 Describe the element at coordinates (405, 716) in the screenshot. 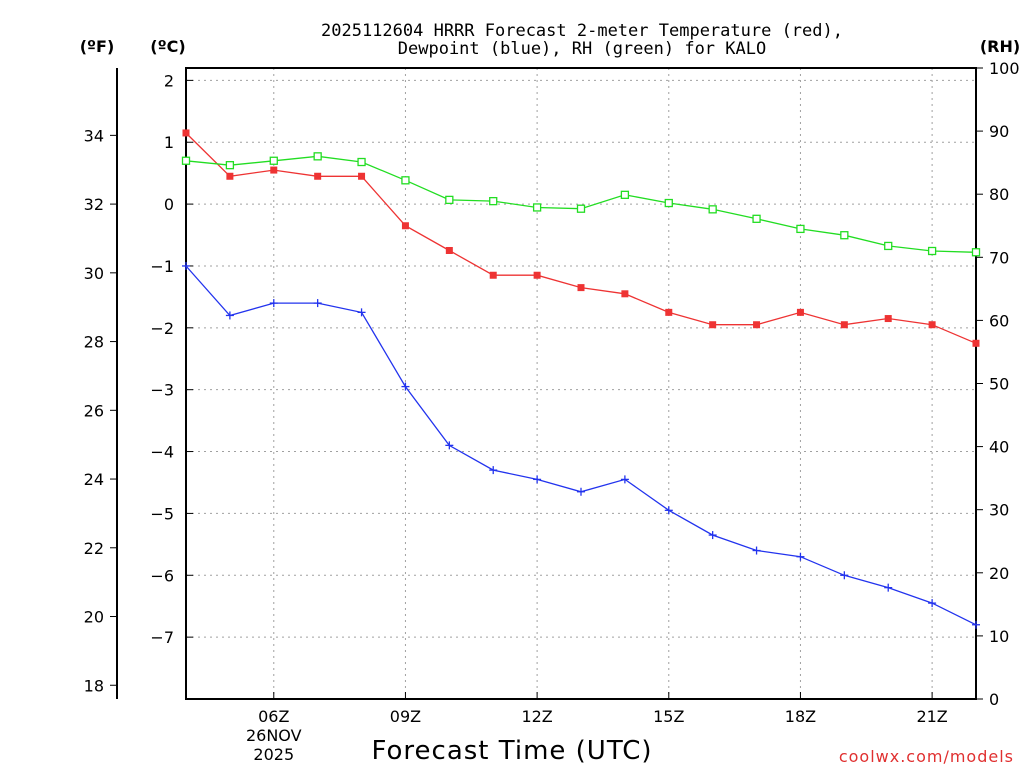

I see `x-tick-label: 09Z` at that location.